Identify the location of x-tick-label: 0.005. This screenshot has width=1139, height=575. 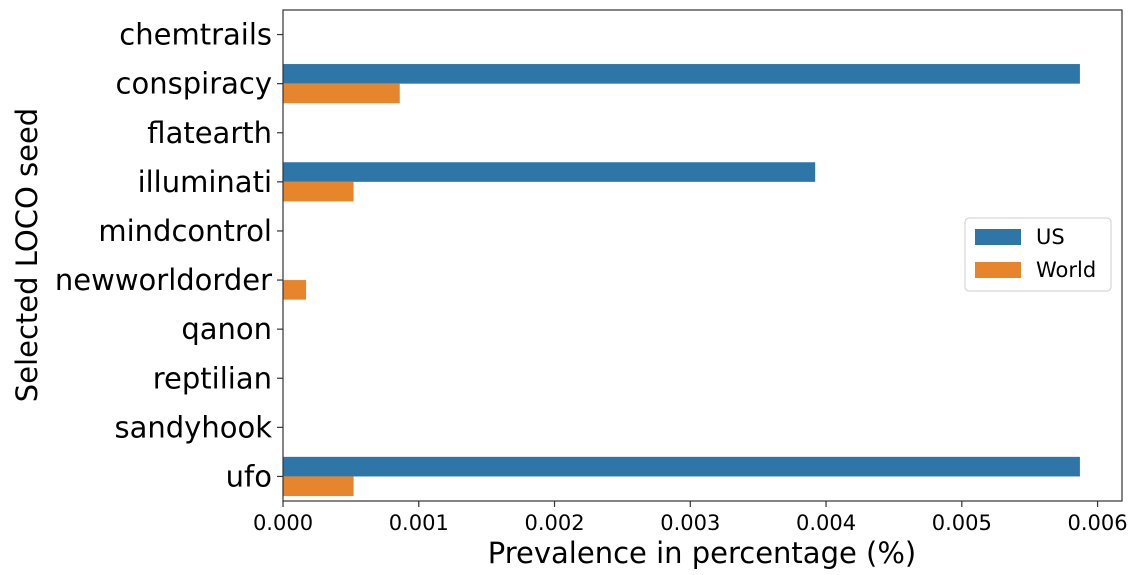
(962, 523).